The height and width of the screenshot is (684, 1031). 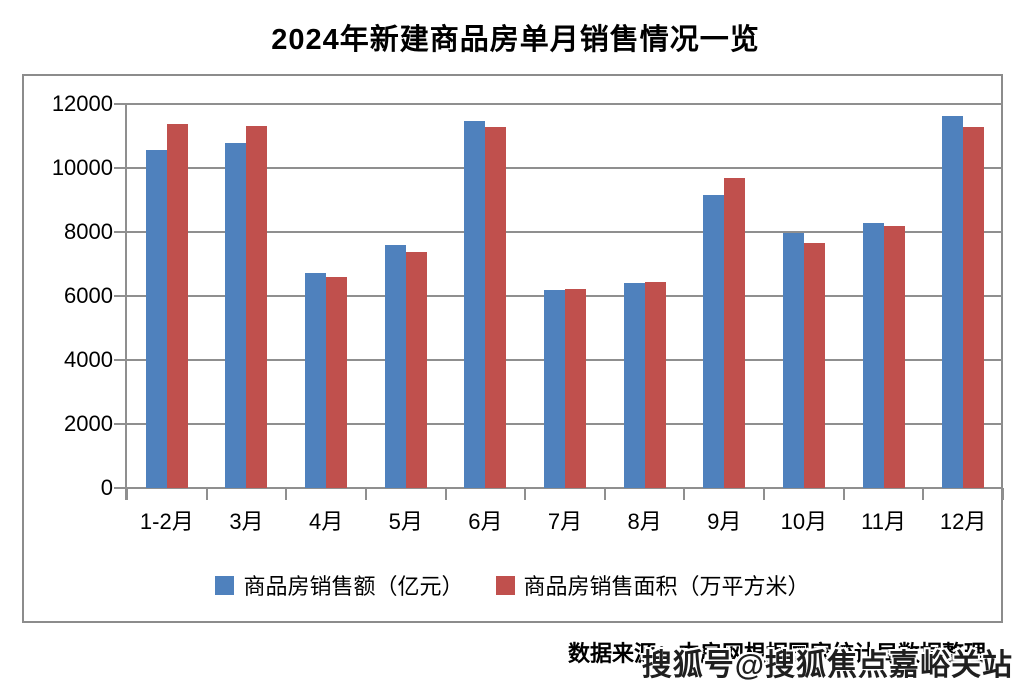 I want to click on y-axis-label: 10000, so click(x=82, y=167).